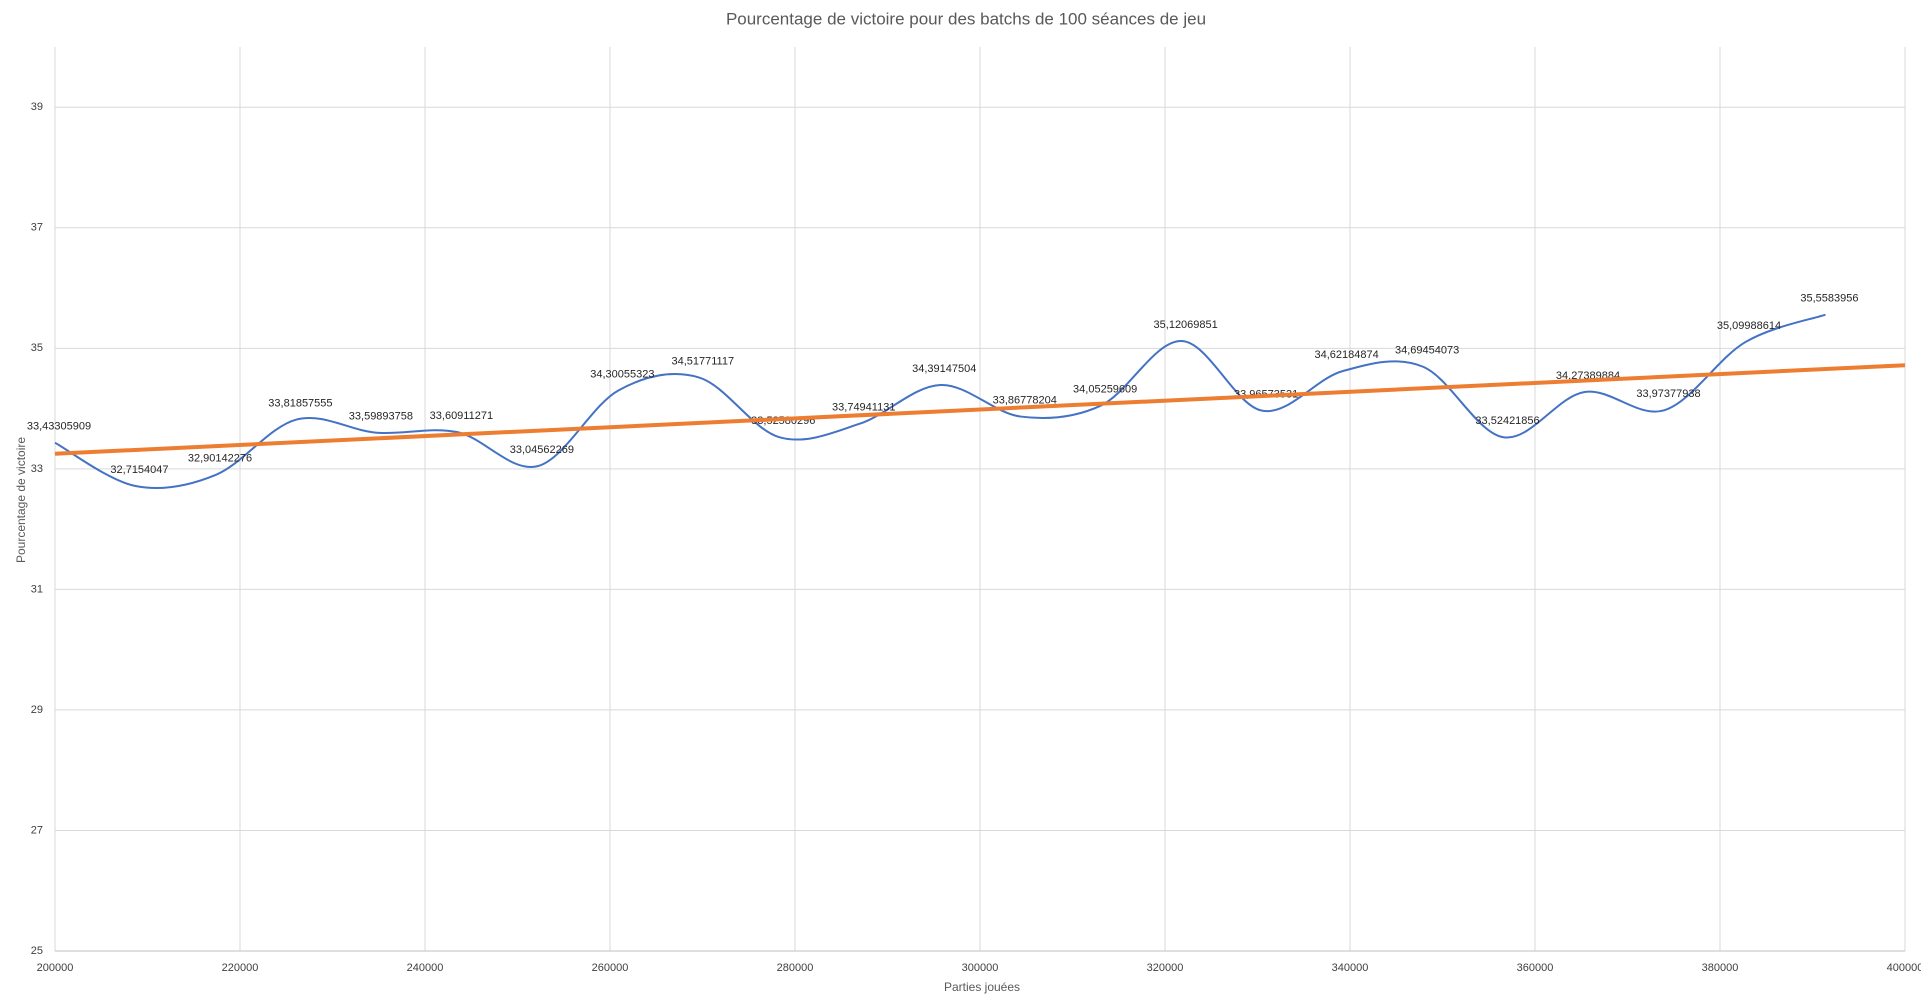 The image size is (1921, 1008). I want to click on data-label: 33,86778204, so click(1025, 400).